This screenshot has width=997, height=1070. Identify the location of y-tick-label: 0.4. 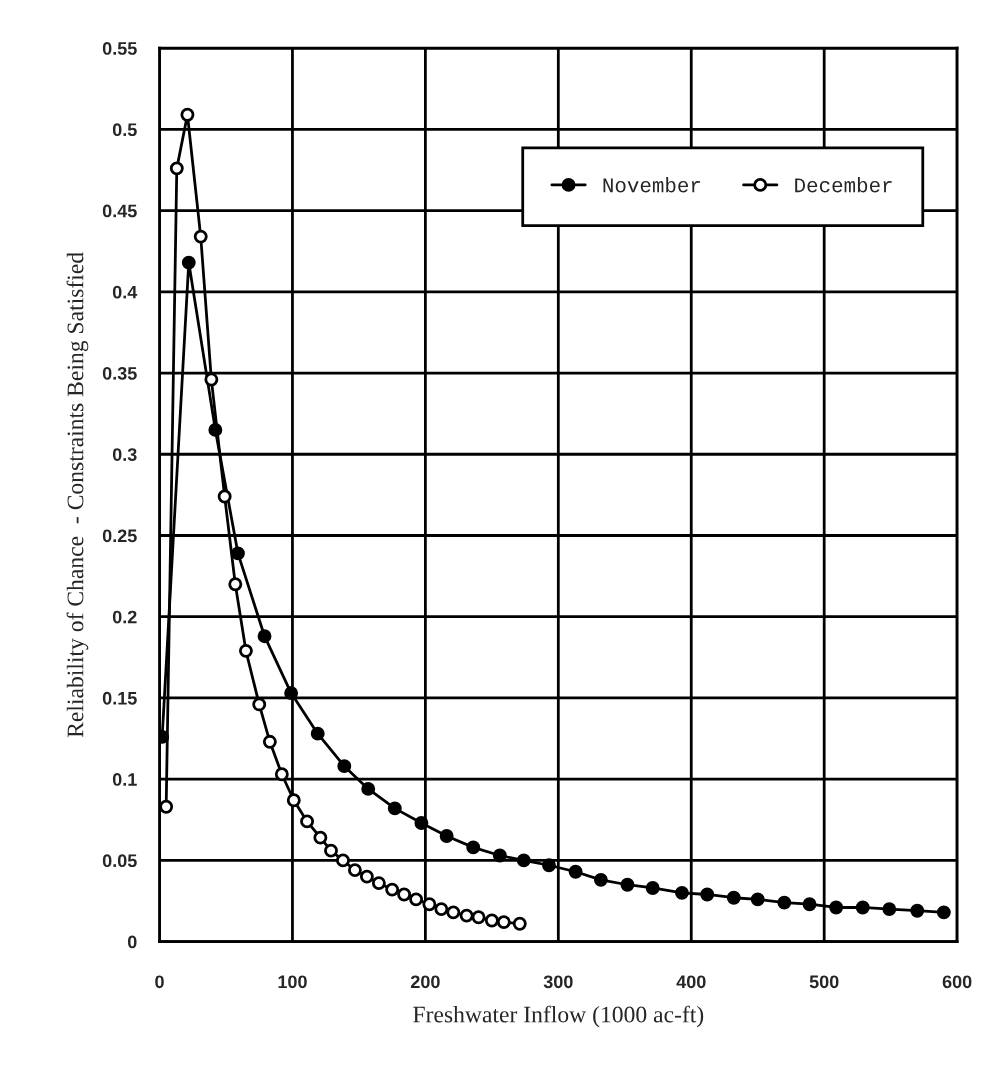
(125, 292).